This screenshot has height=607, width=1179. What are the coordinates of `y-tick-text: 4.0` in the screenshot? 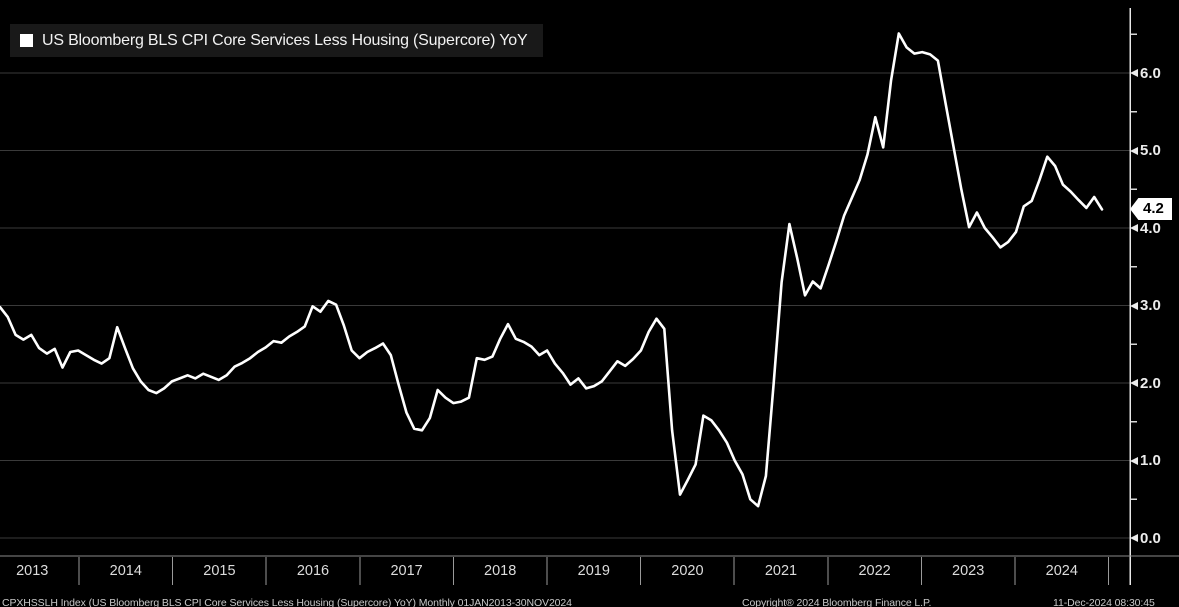 It's located at (1150, 228).